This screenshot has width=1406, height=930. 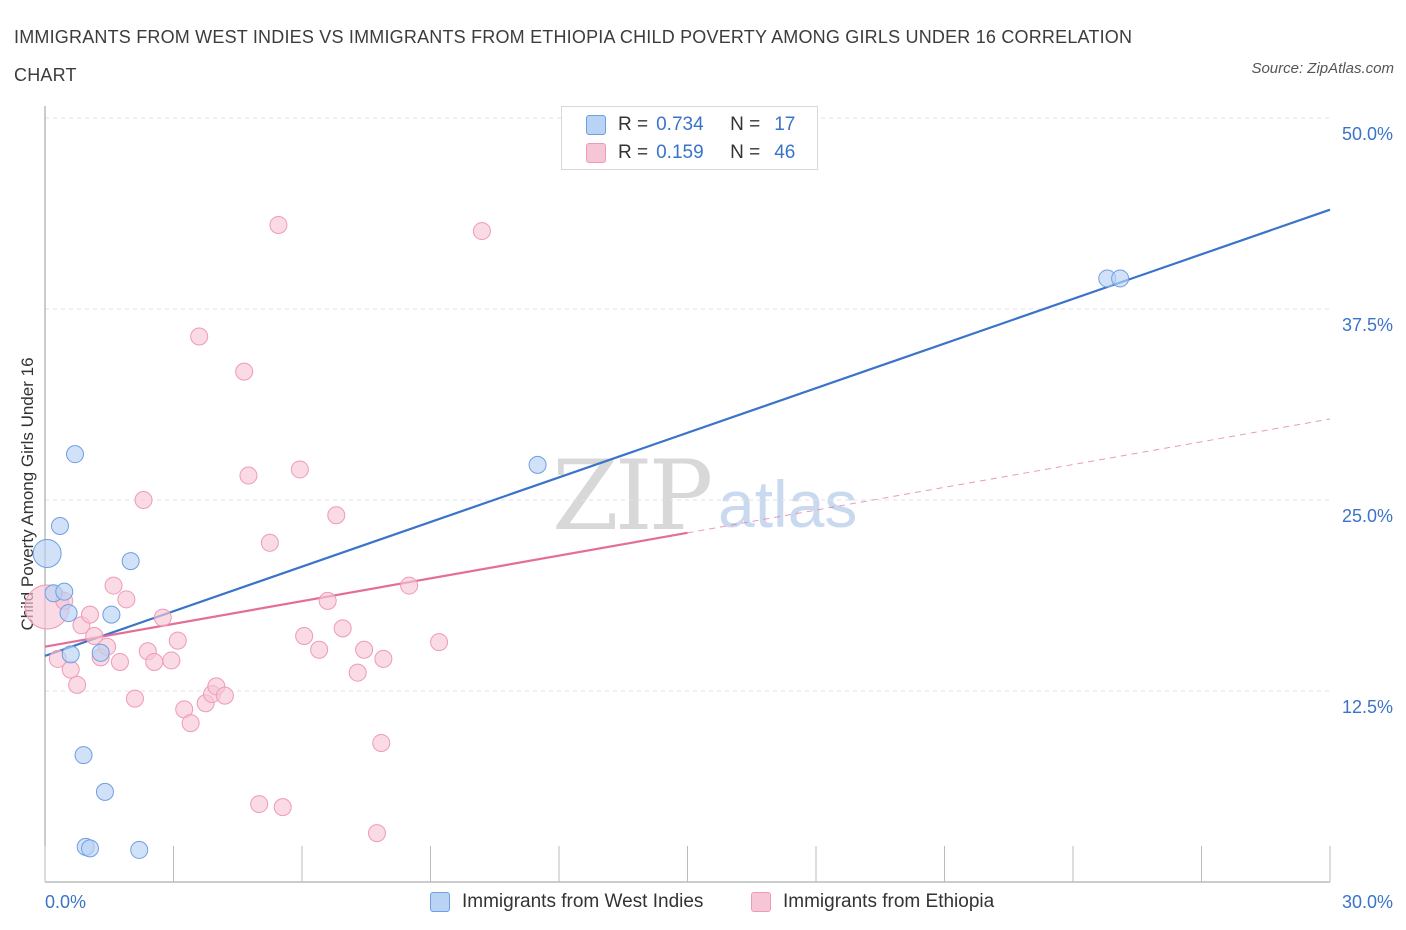 What do you see at coordinates (440, 902) in the screenshot?
I see `bottom-legend-swatch-blue` at bounding box center [440, 902].